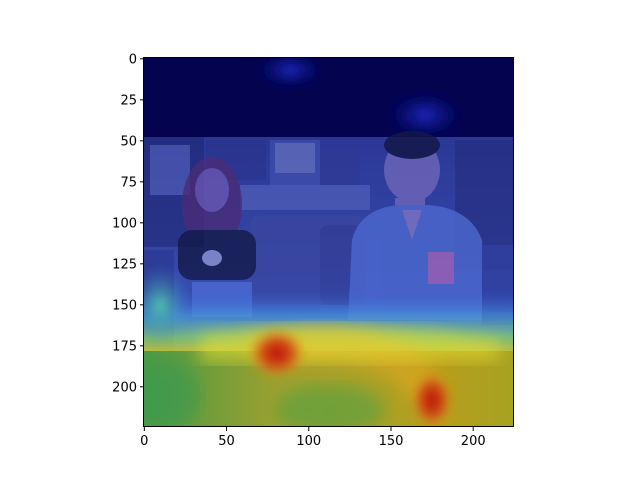 The image size is (640, 480). What do you see at coordinates (217, 237) in the screenshot?
I see `woman-figure` at bounding box center [217, 237].